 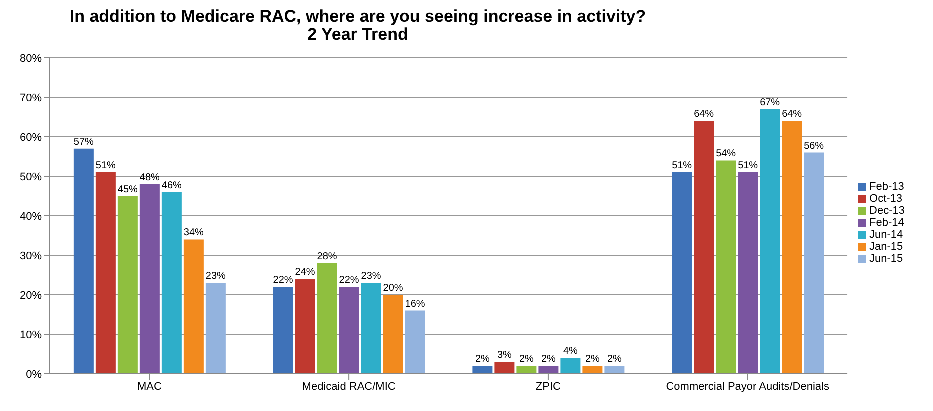 I want to click on x-tick-label: ZPIC, so click(x=549, y=386).